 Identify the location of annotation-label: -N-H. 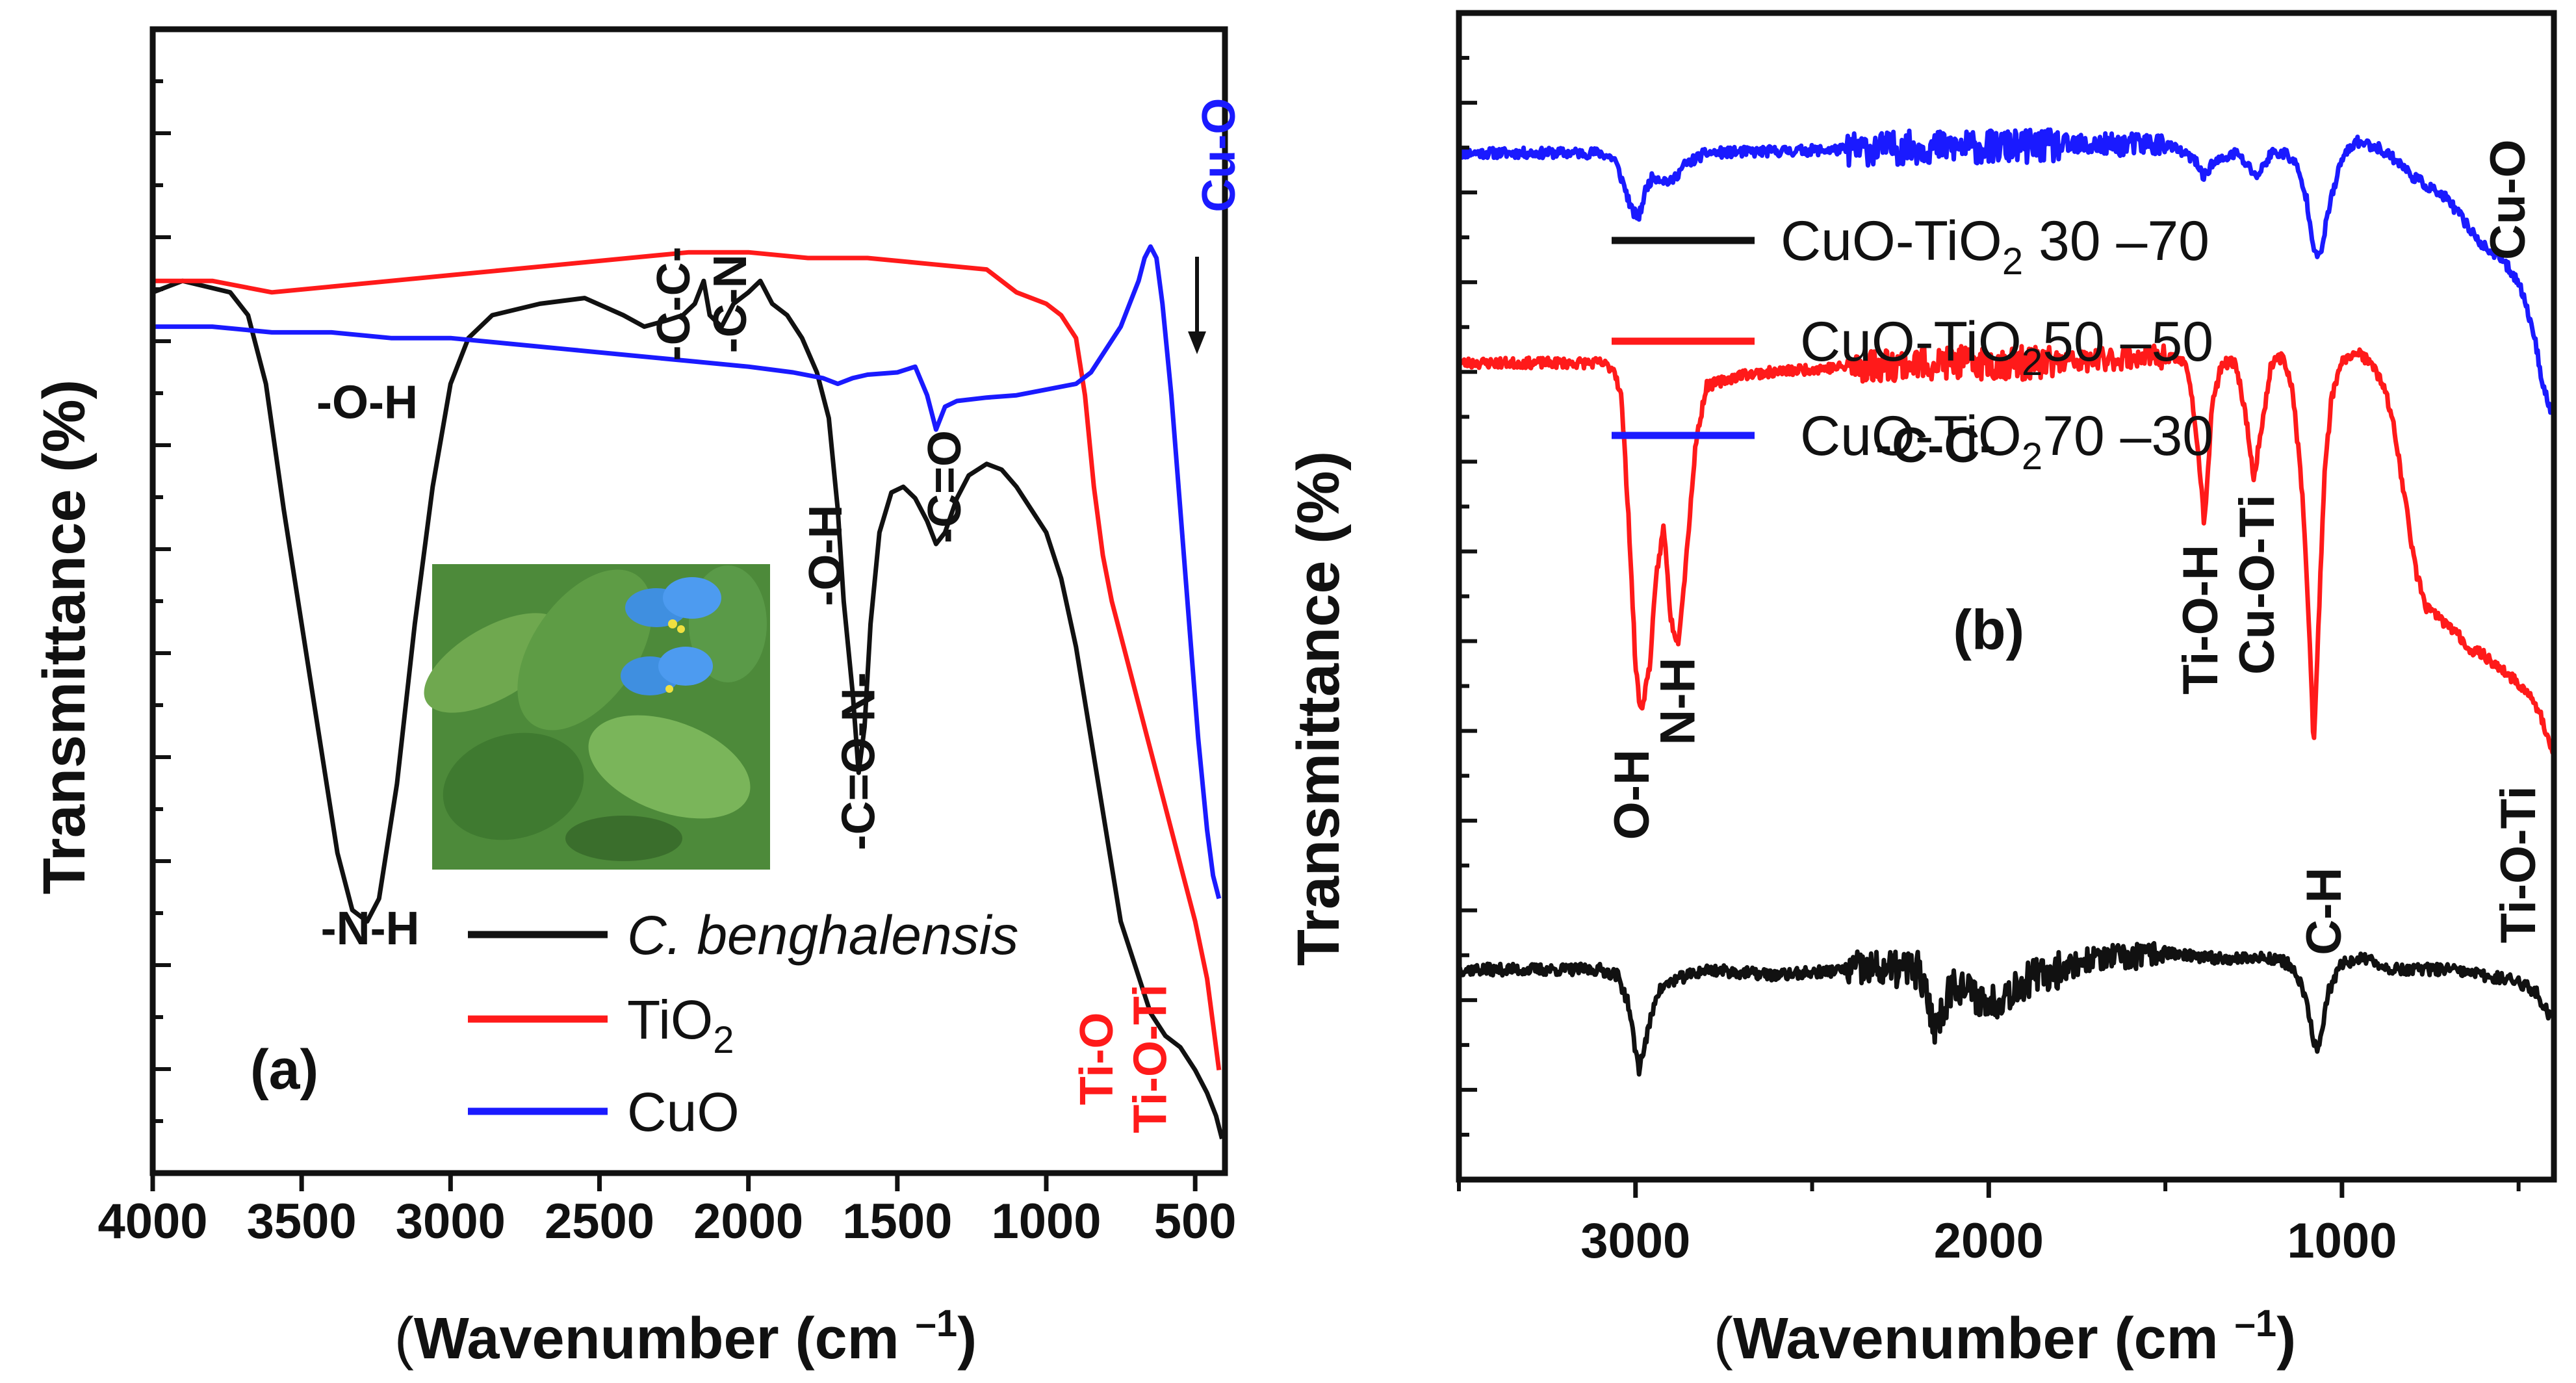
(370, 929).